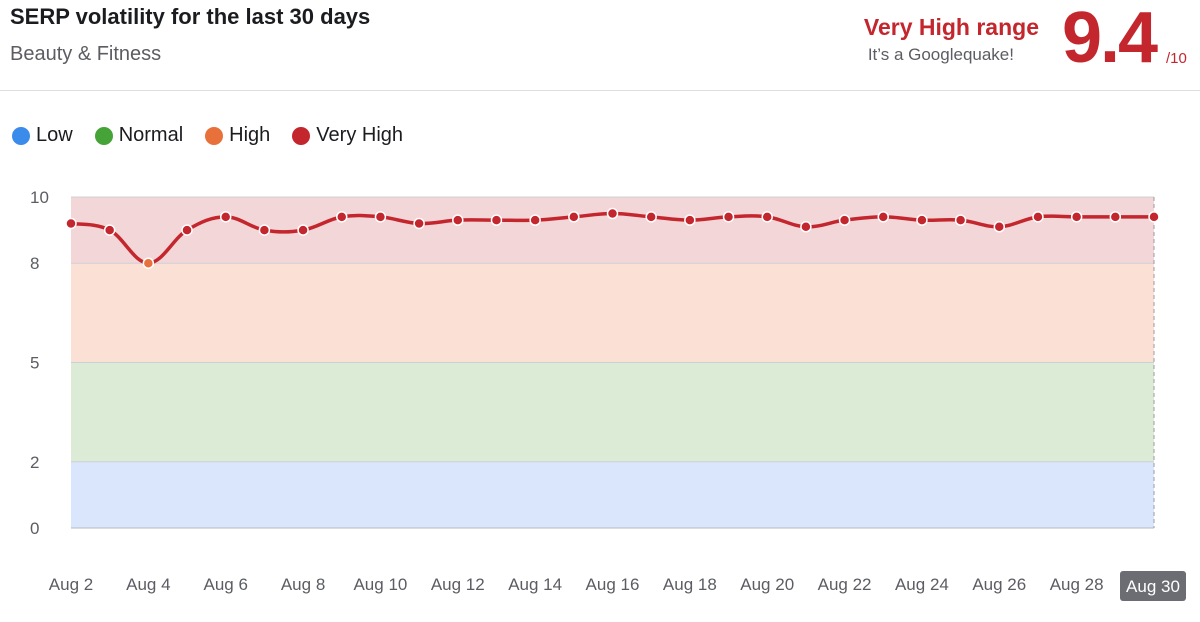  What do you see at coordinates (951, 27) in the screenshot?
I see `range-label: Very High range` at bounding box center [951, 27].